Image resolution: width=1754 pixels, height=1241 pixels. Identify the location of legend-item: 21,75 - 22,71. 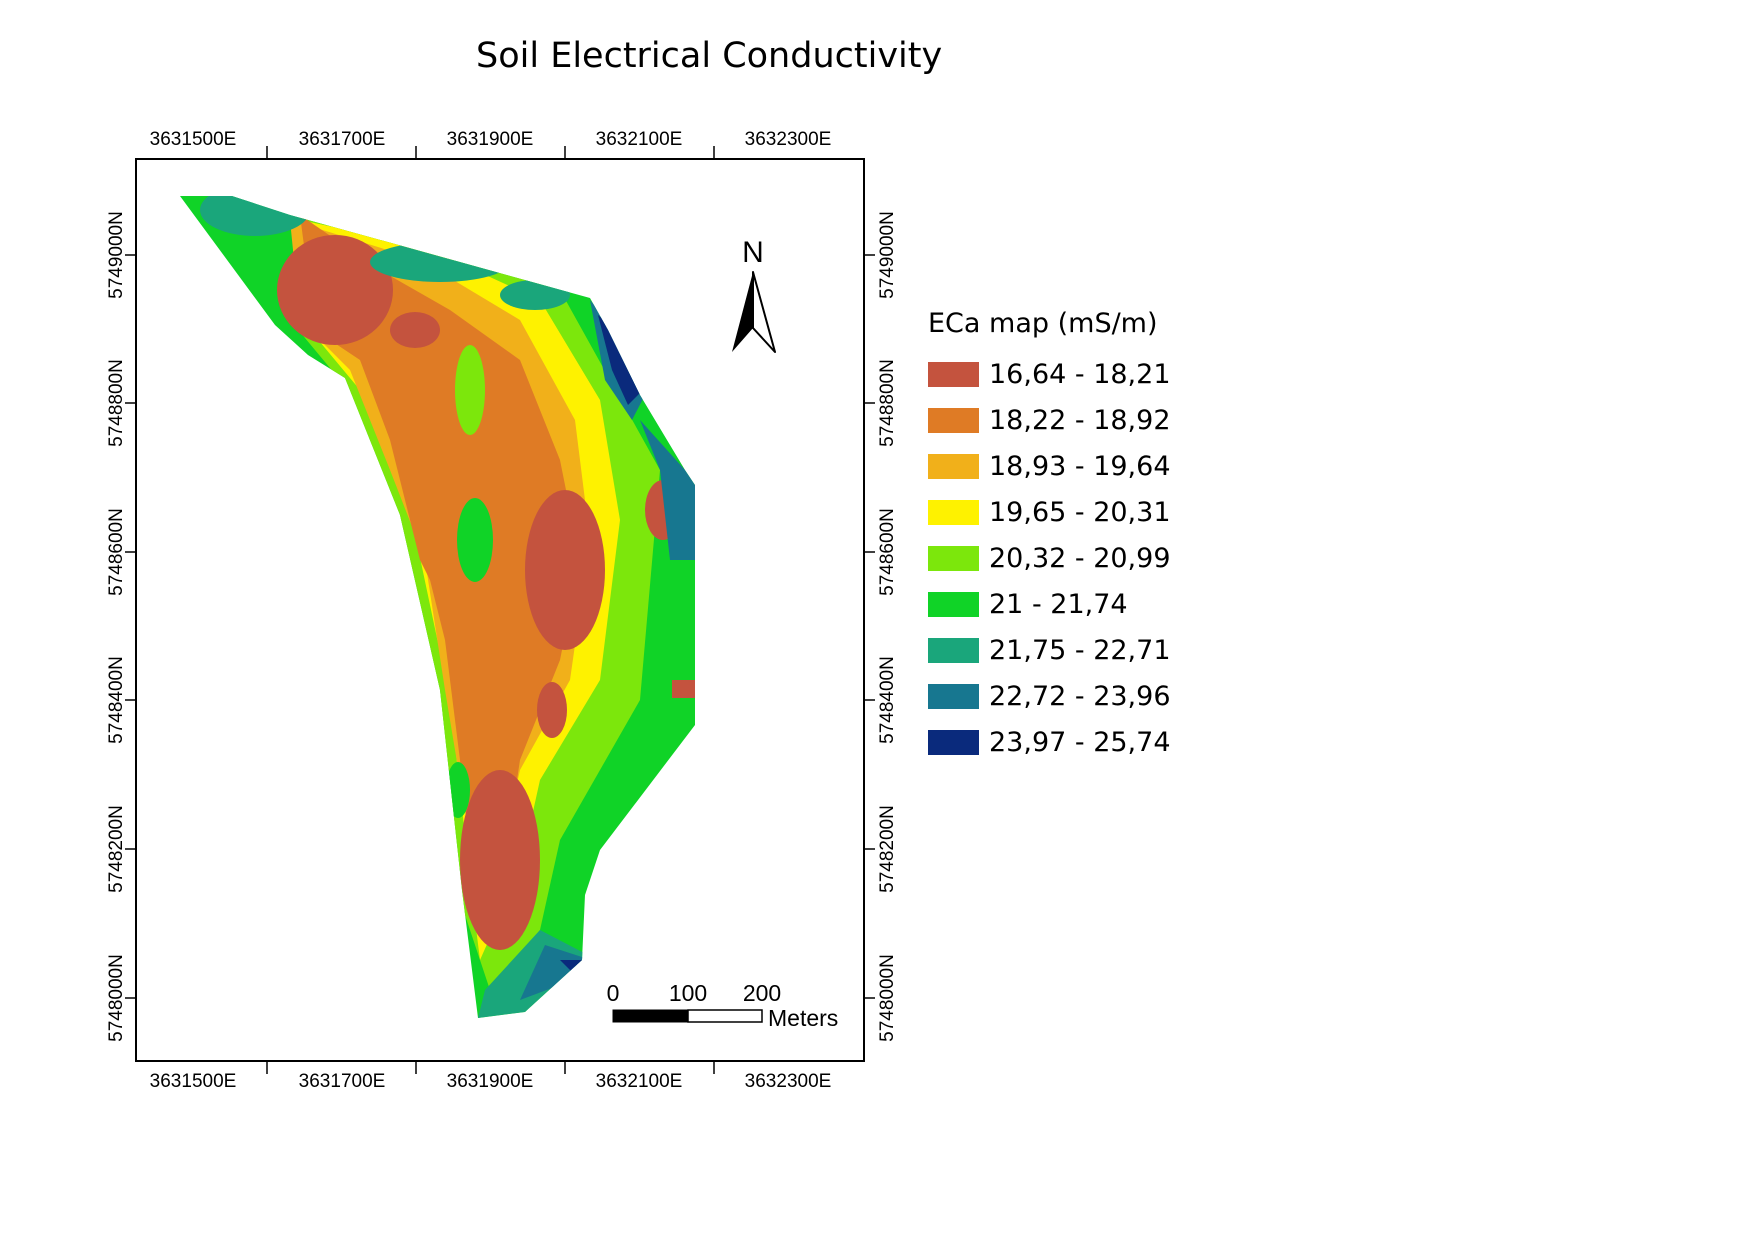
(1049, 650).